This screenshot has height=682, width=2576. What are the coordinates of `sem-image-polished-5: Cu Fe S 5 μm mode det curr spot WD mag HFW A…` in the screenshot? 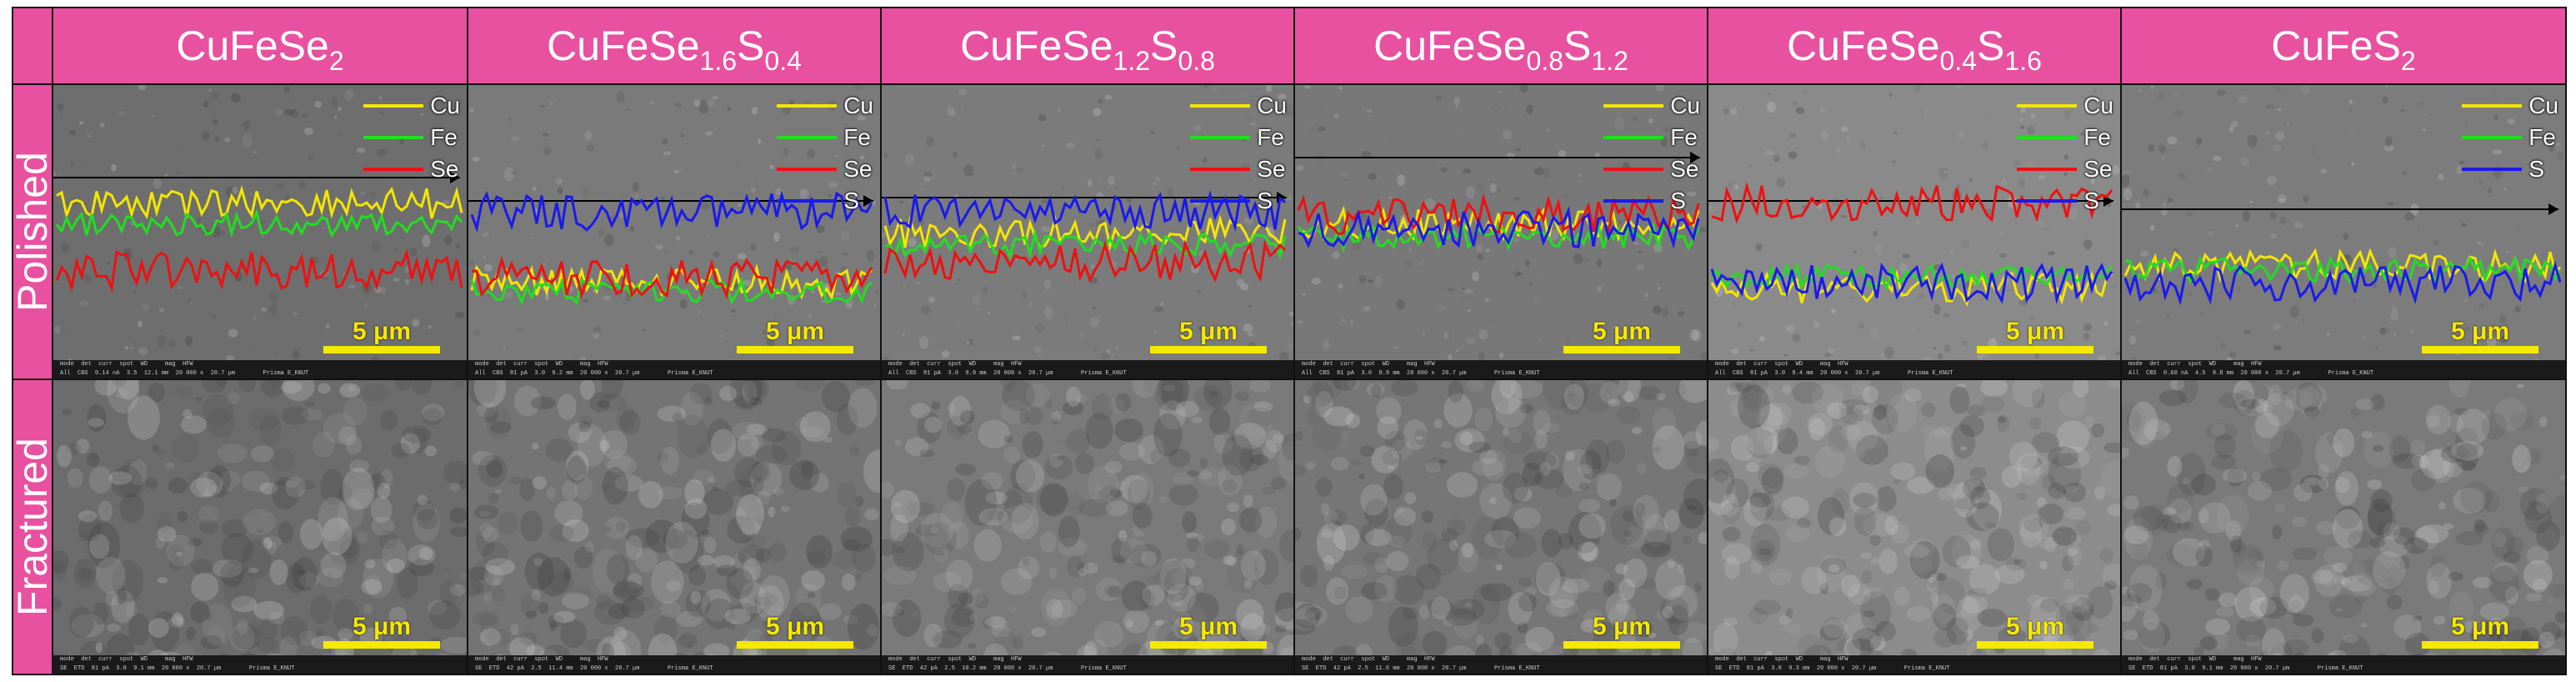 It's located at (2344, 232).